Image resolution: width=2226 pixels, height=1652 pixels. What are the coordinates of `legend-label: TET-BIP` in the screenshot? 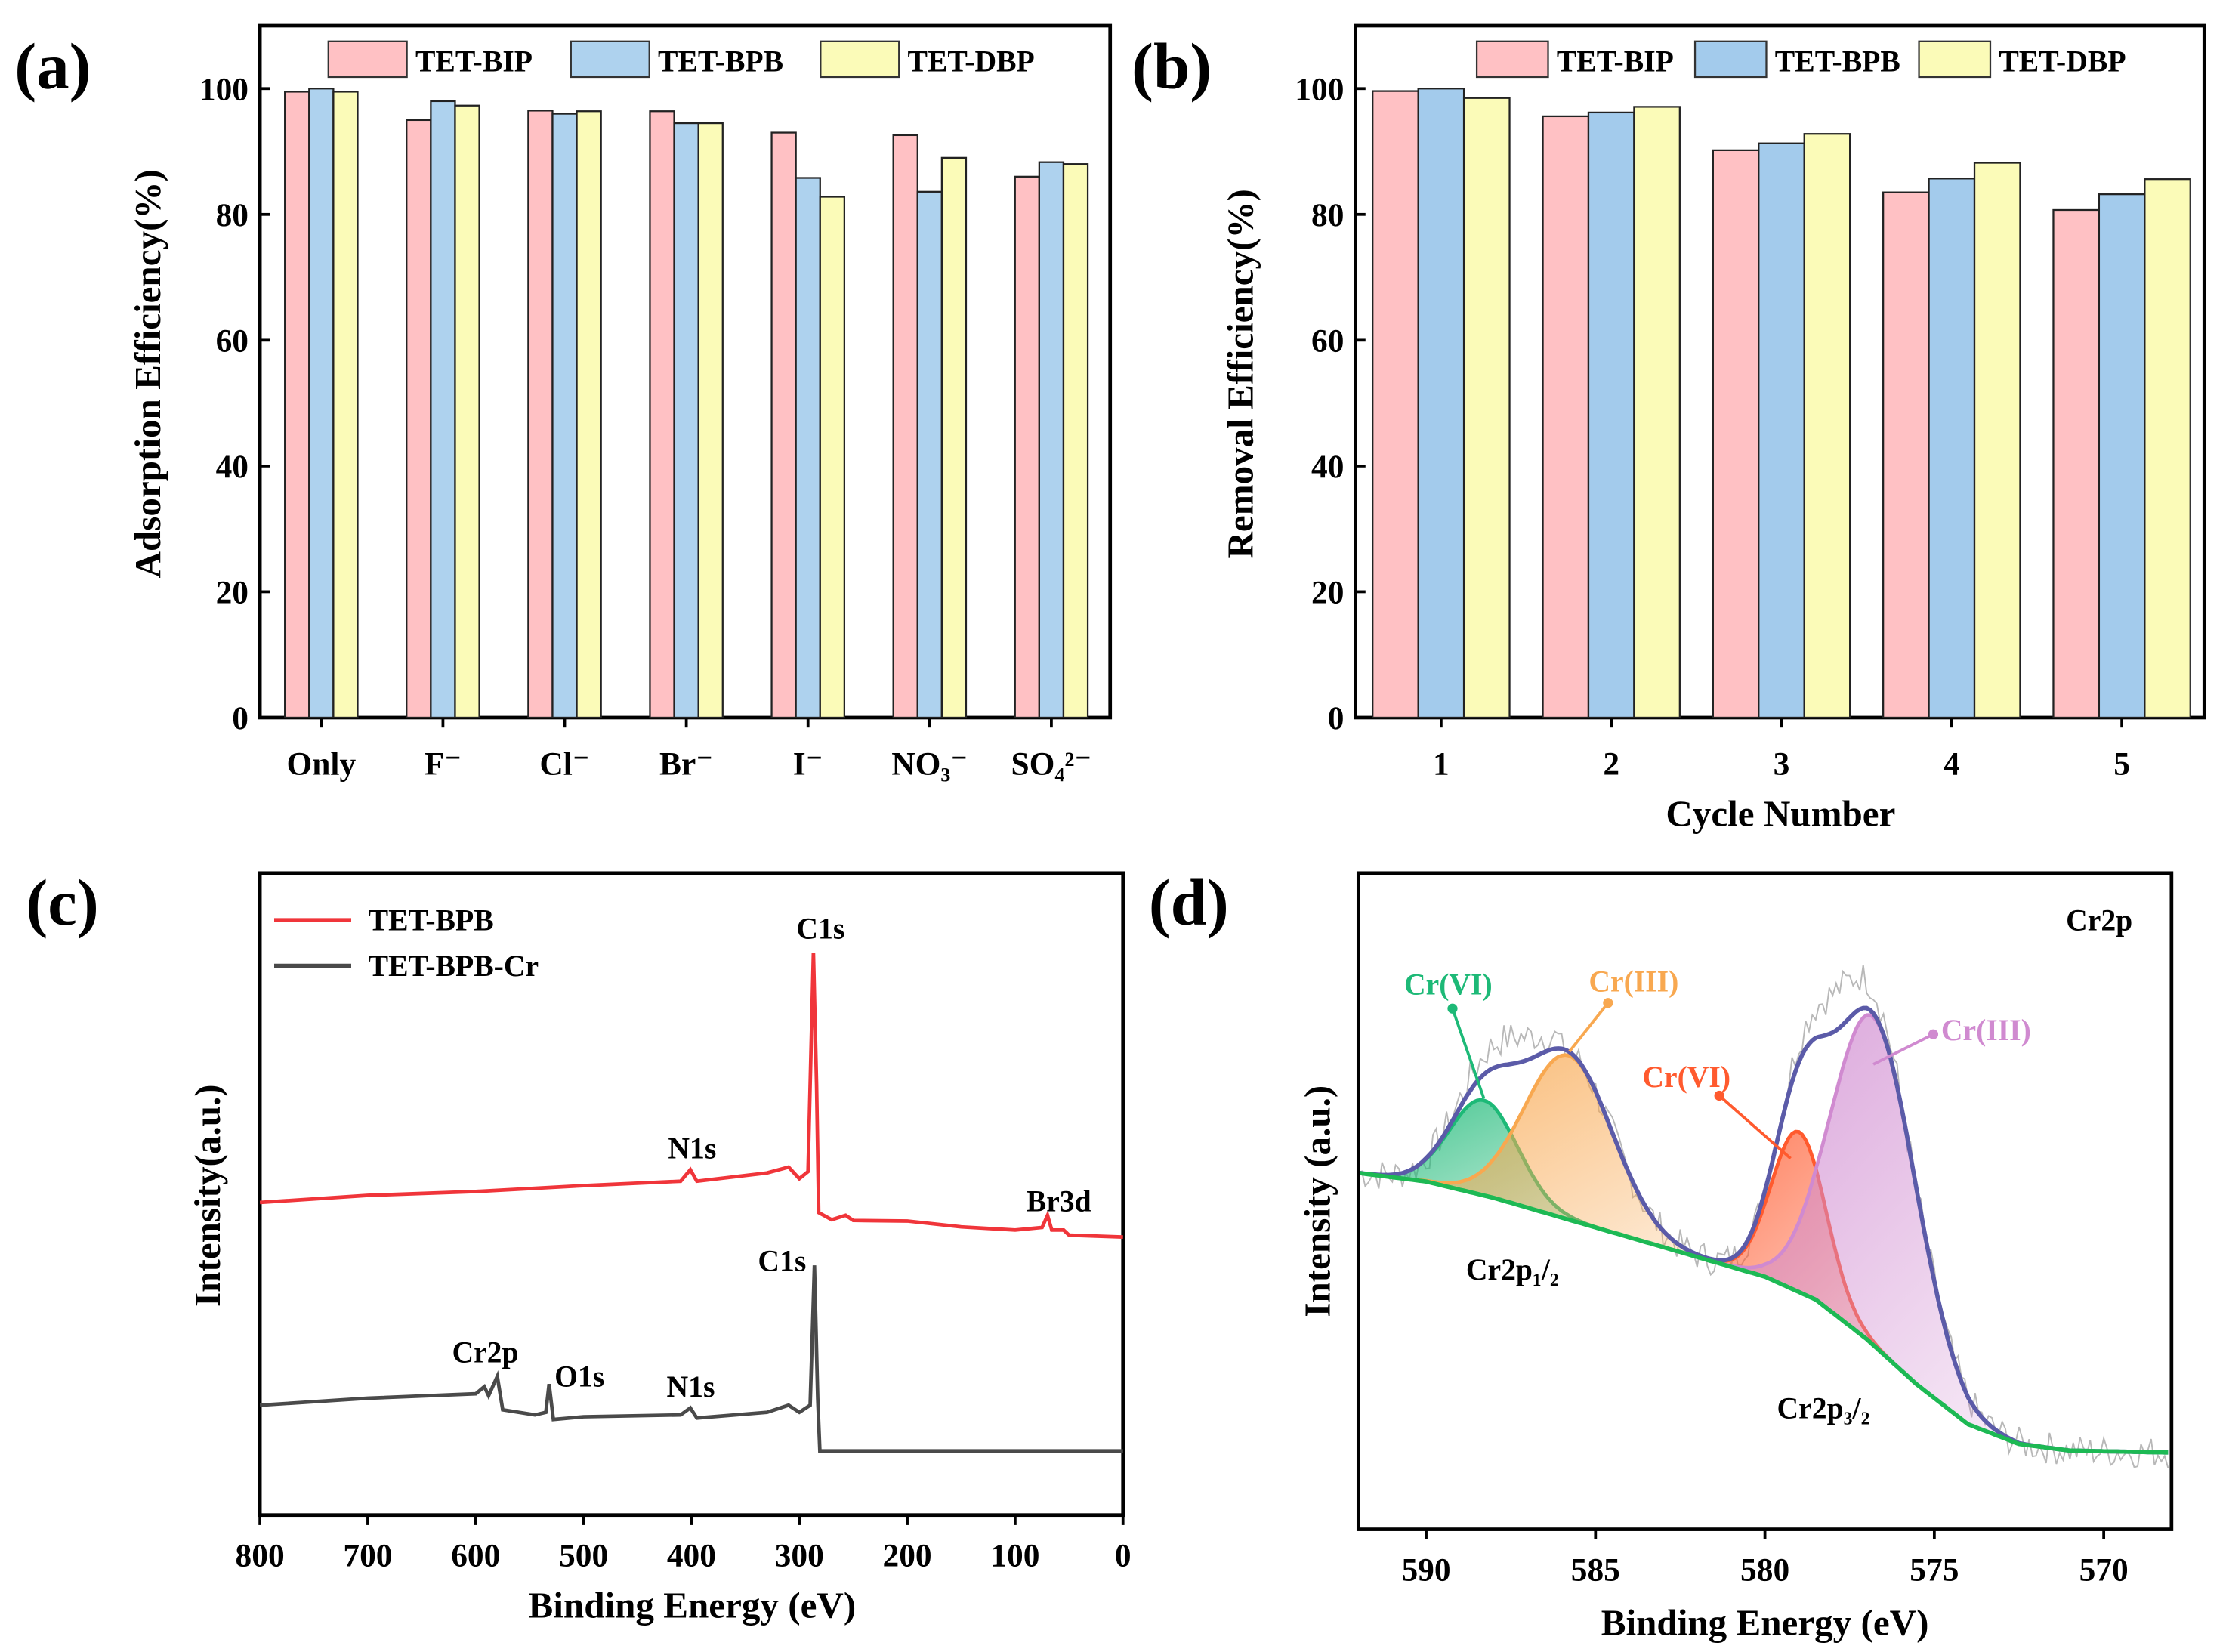 It's located at (1615, 61).